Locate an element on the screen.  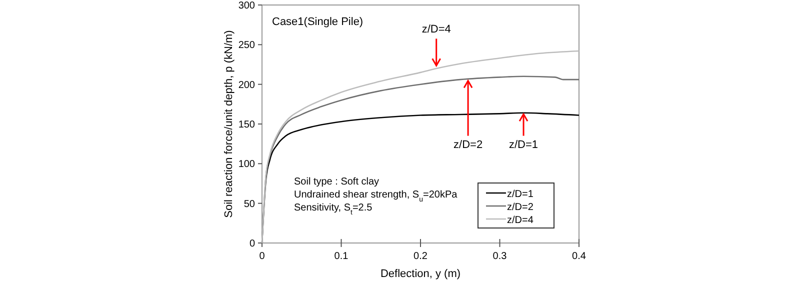
x-tick-label: 0.1 is located at coordinates (341, 256).